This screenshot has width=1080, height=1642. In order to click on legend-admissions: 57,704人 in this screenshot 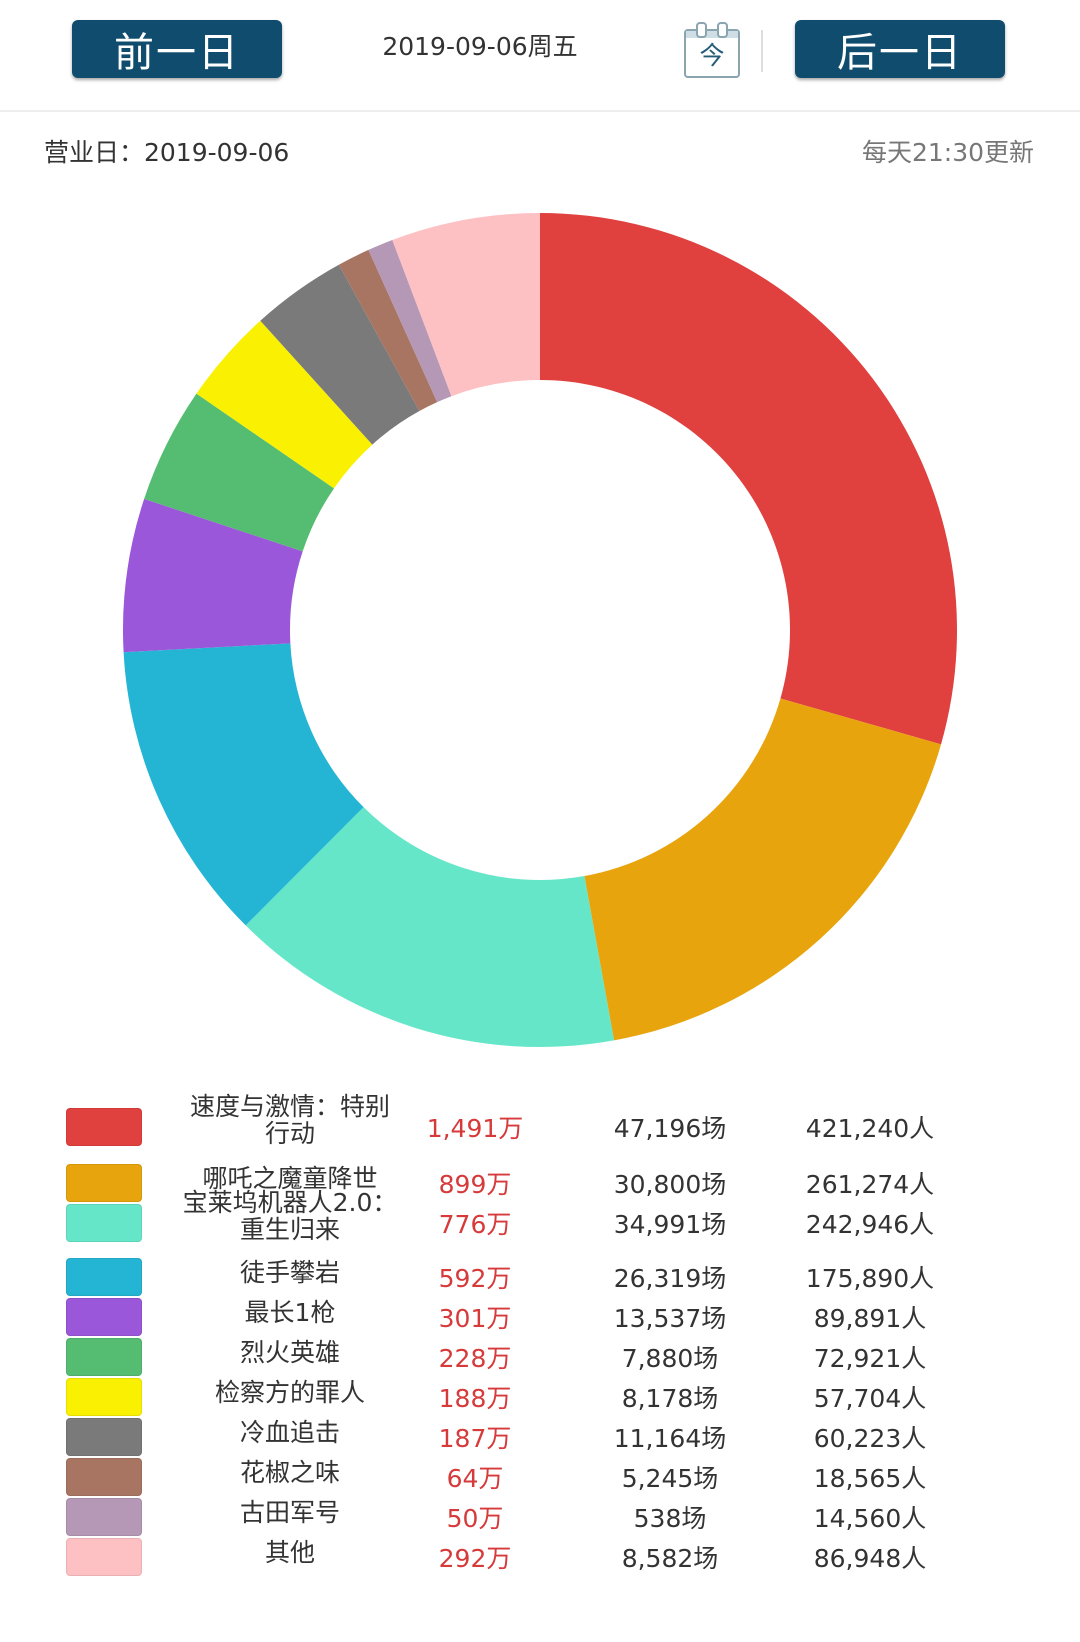, I will do `click(870, 1398)`.